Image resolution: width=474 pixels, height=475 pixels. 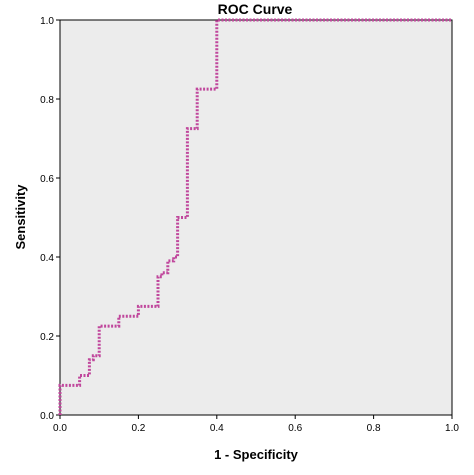 I want to click on y-tick-label: 0.2, so click(x=47, y=337).